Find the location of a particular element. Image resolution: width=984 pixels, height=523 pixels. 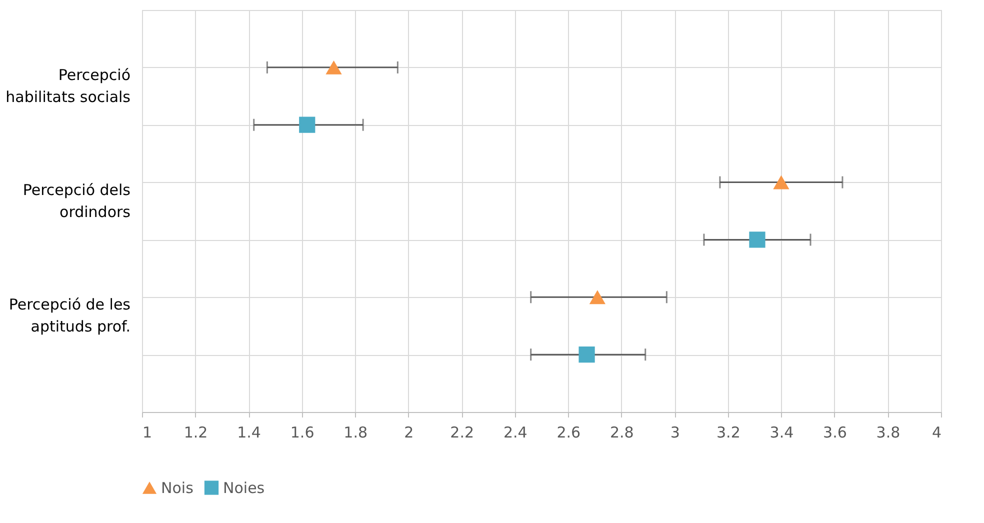

x-tick-label: 2.8 is located at coordinates (622, 433).